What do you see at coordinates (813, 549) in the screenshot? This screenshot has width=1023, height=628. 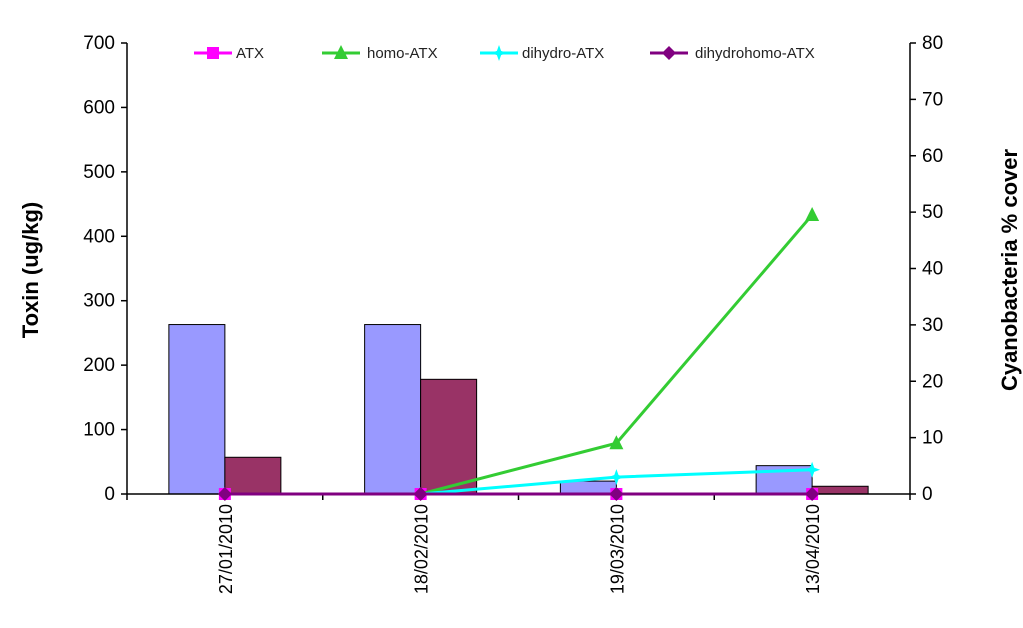 I see `x-category-label-3: 13/04/2010` at bounding box center [813, 549].